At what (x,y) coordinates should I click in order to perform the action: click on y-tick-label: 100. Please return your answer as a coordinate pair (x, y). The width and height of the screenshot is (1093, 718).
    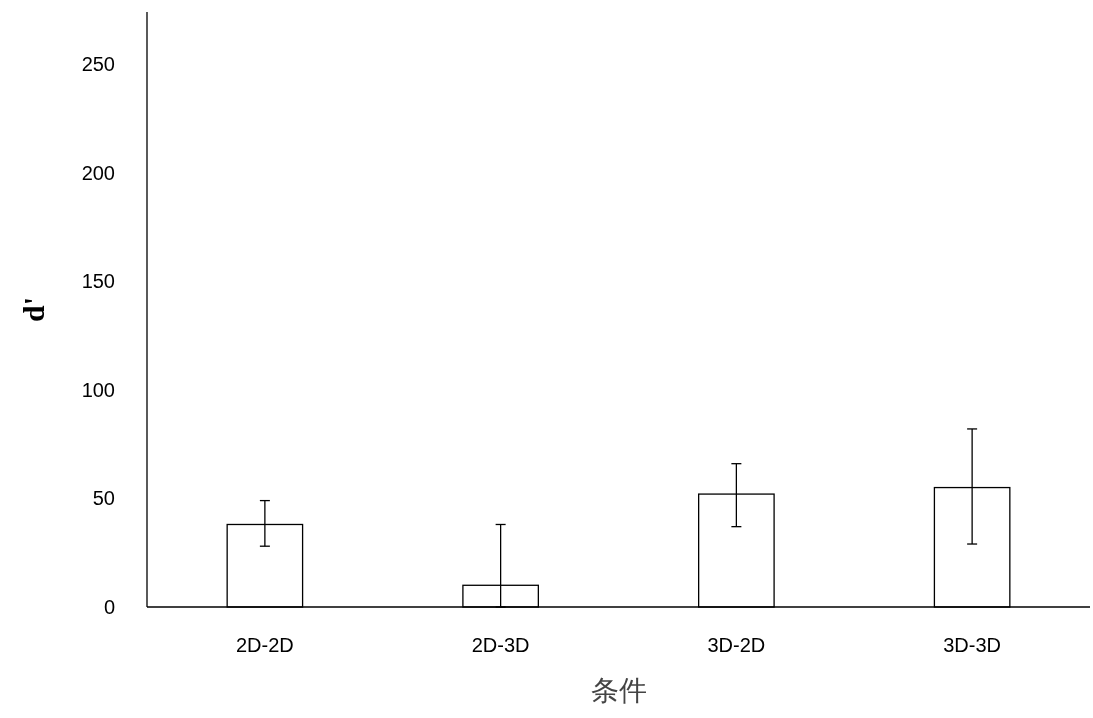
    Looking at the image, I should click on (98, 389).